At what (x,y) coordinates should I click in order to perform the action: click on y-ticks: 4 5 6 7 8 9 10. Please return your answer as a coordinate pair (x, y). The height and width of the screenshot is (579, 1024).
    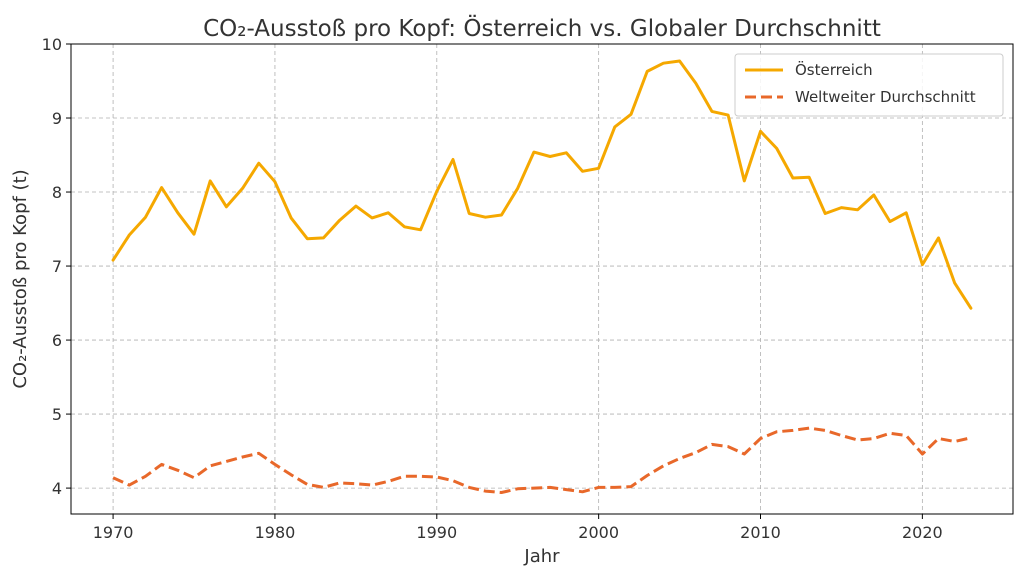
    Looking at the image, I should click on (56, 266).